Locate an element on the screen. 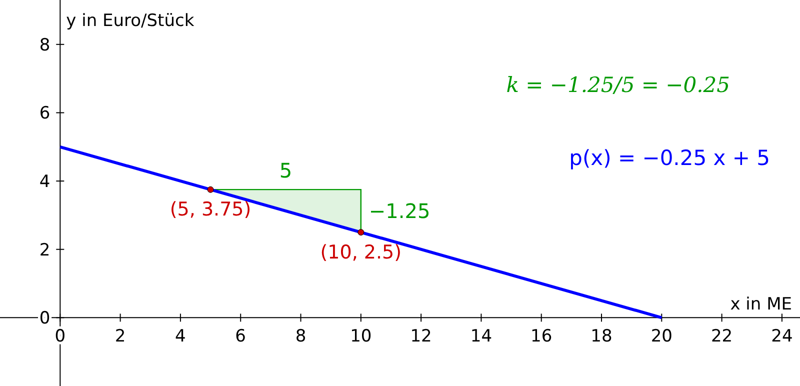  y-axis-title: y in Euro/Stück is located at coordinates (130, 21).